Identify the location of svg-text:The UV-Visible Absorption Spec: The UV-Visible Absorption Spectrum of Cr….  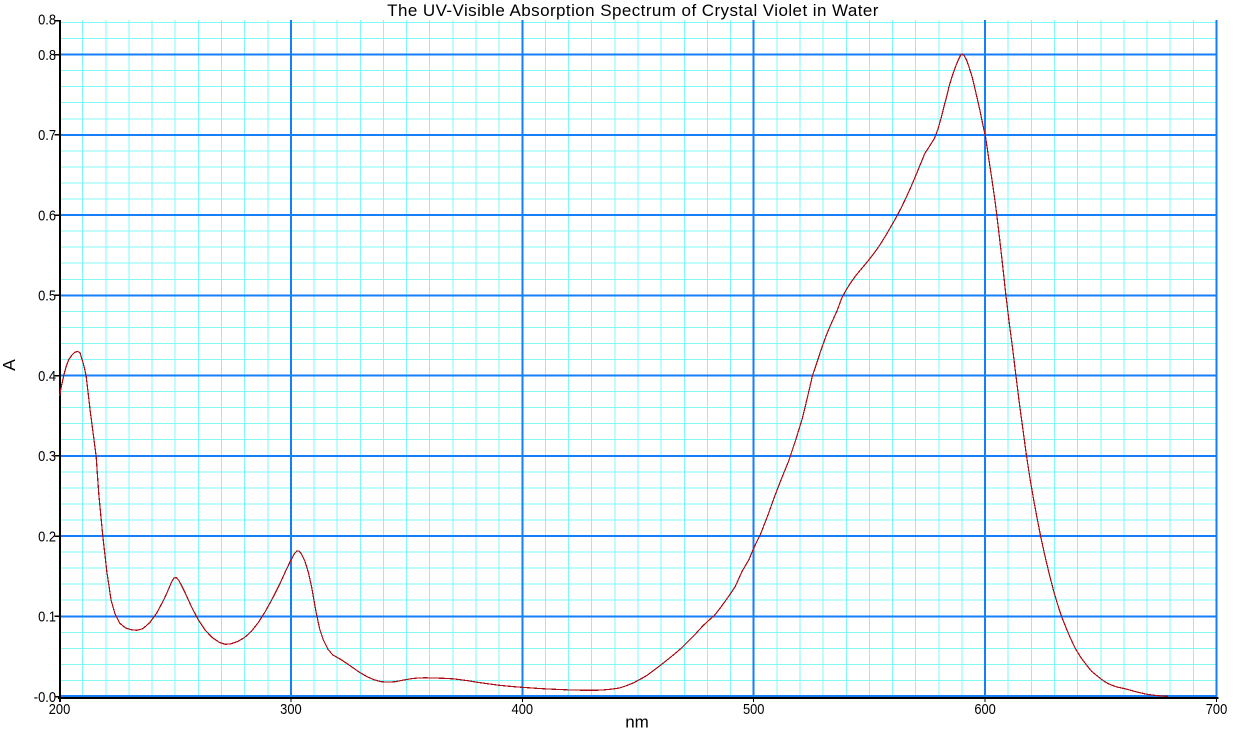
(633, 10).